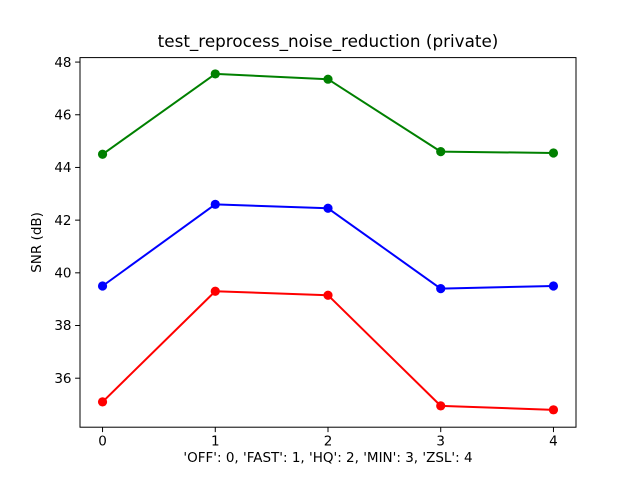 This screenshot has height=480, width=640. Describe the element at coordinates (328, 41) in the screenshot. I see `chart-title: test_reprocess_noise_reduction (private)` at that location.